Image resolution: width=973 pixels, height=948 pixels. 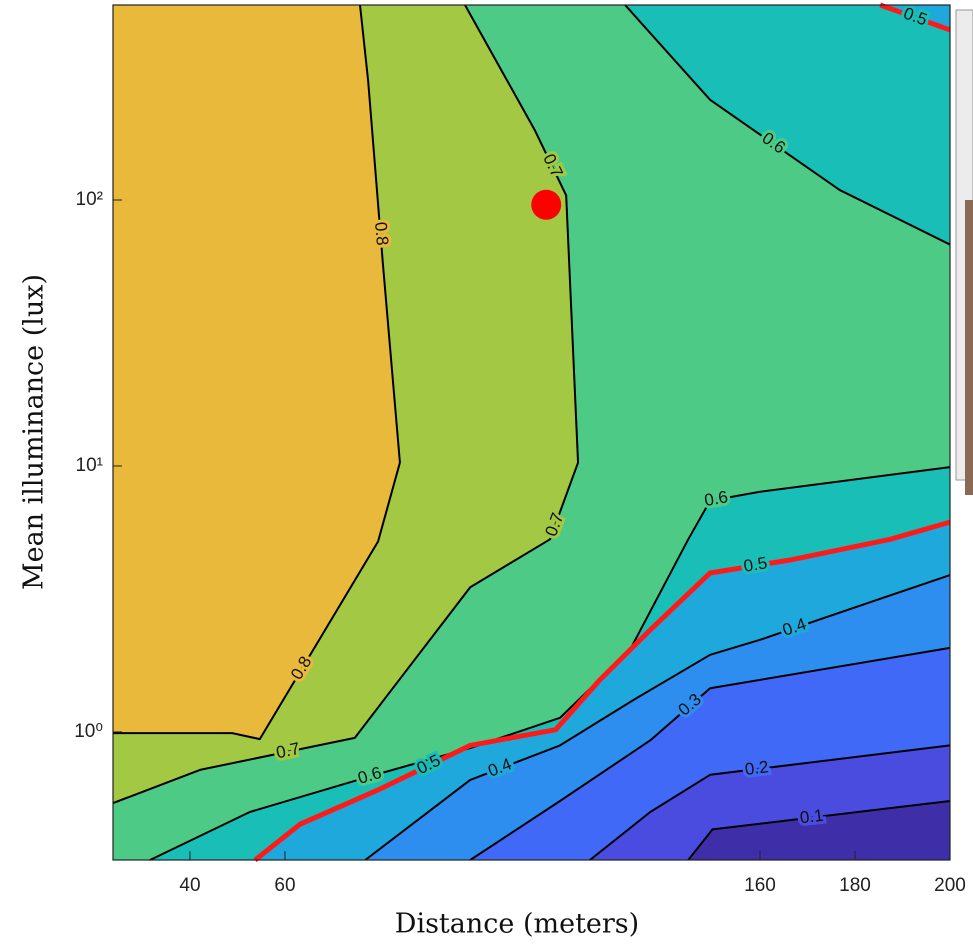 What do you see at coordinates (34, 432) in the screenshot?
I see `y-axis-label: Mean illuminance (lux)` at bounding box center [34, 432].